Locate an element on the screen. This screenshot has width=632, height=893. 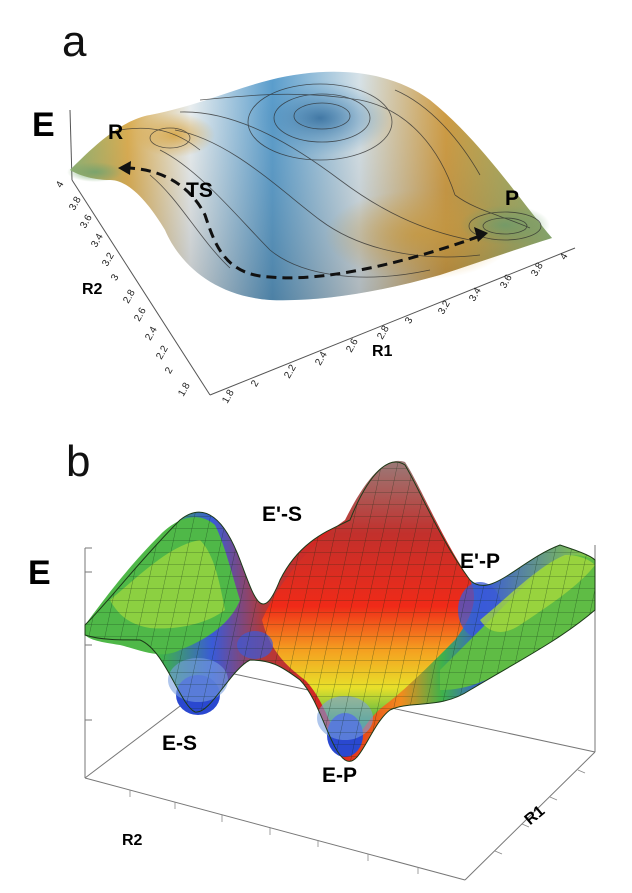
panel-a-energy-label: E is located at coordinates (43, 125).